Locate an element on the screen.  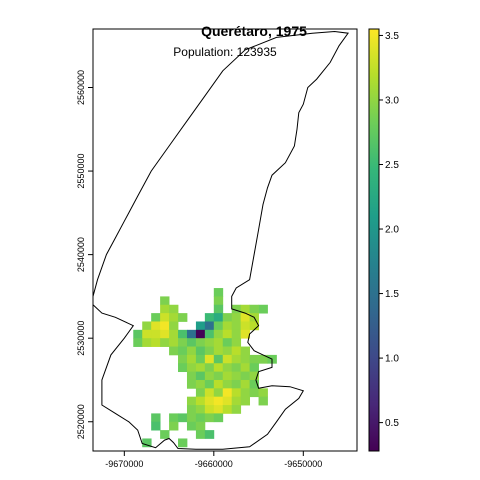
chart-title: Querétaro, 1975 is located at coordinates (254, 31).